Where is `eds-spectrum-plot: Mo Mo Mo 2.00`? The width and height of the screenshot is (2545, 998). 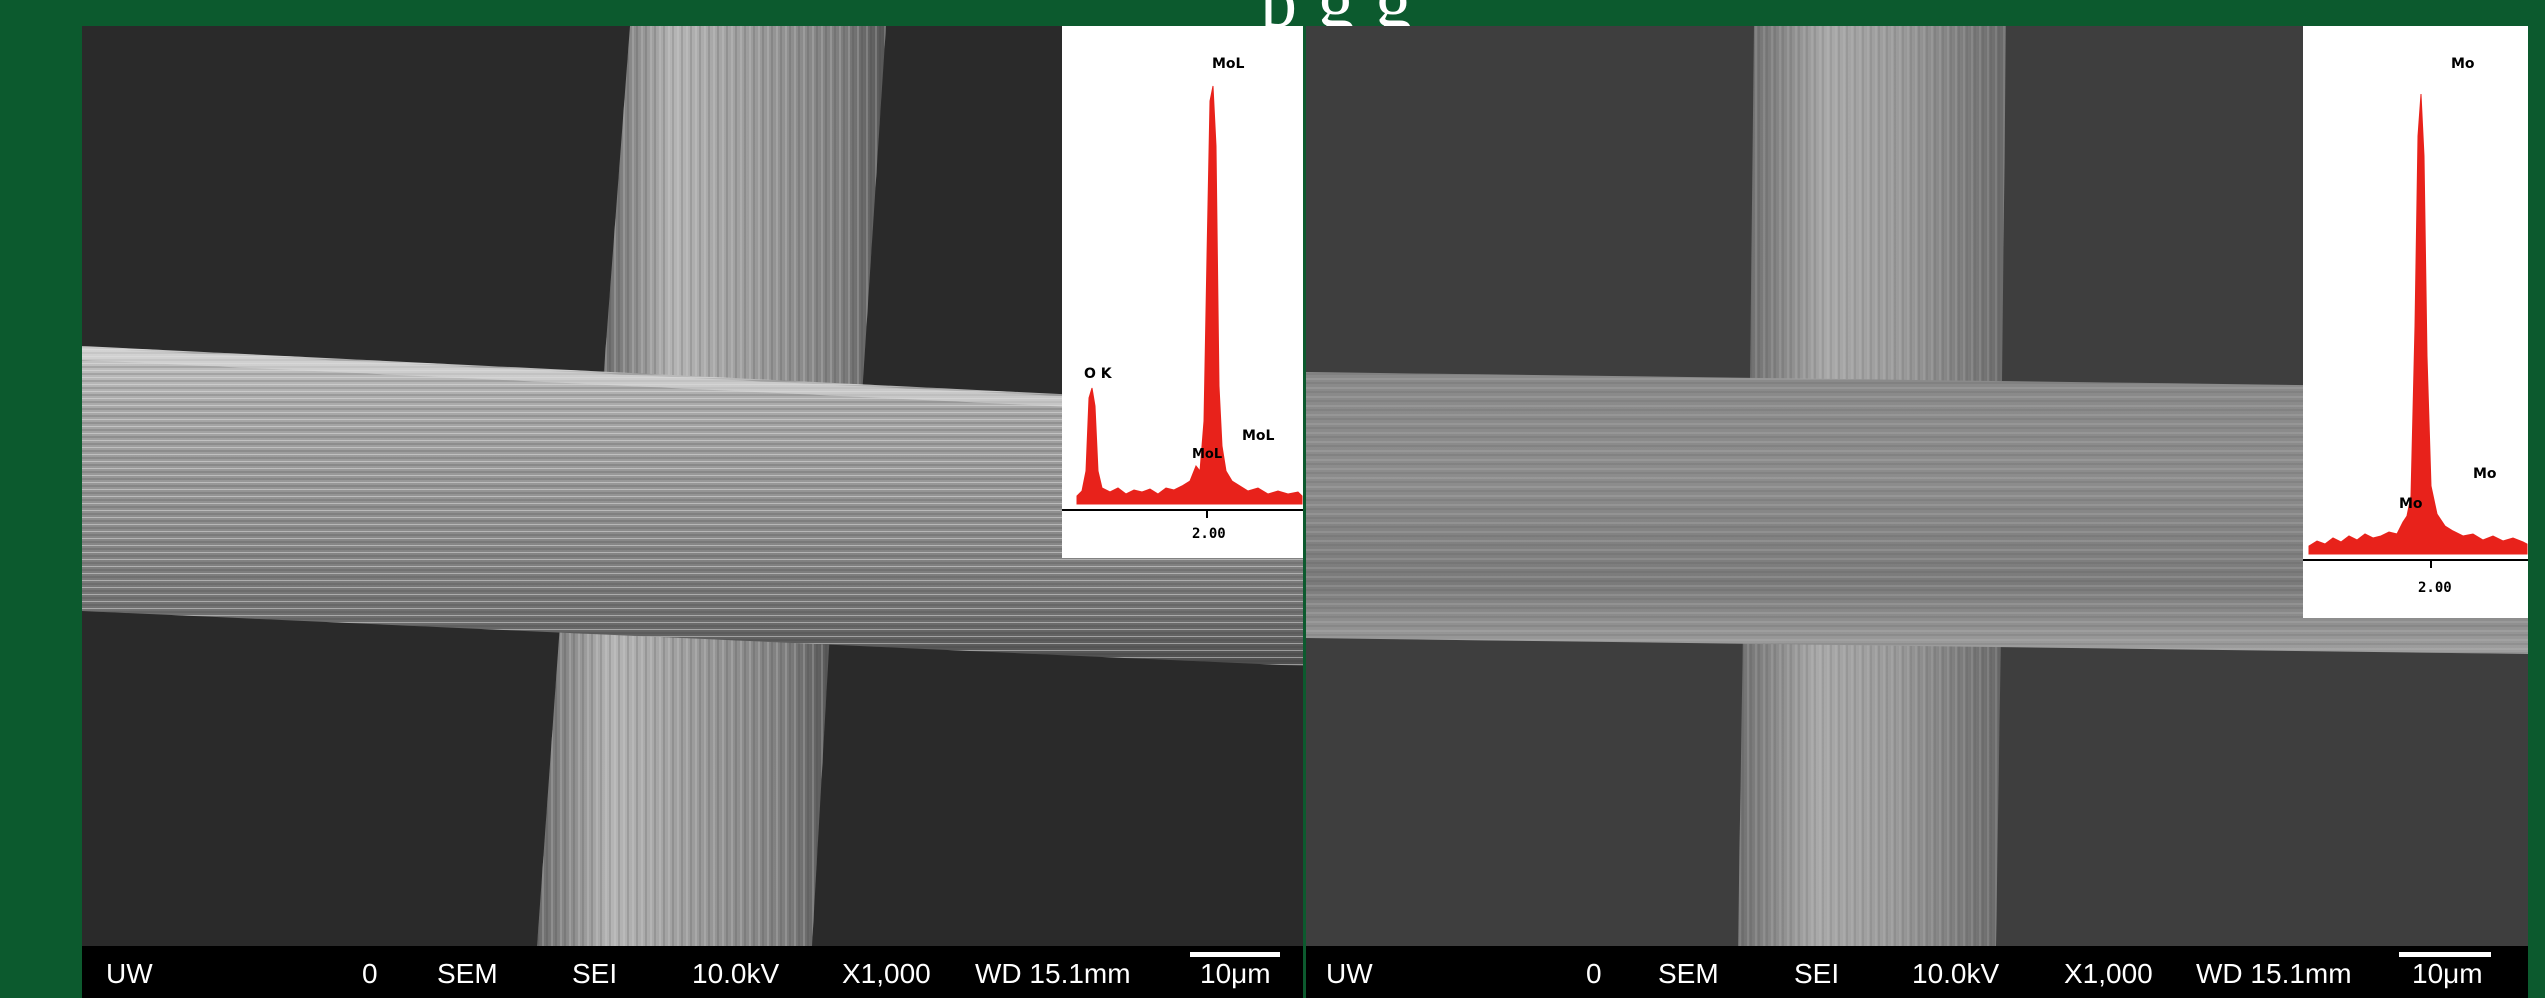
eds-spectrum-plot: Mo Mo Mo 2.00 is located at coordinates (2415, 326).